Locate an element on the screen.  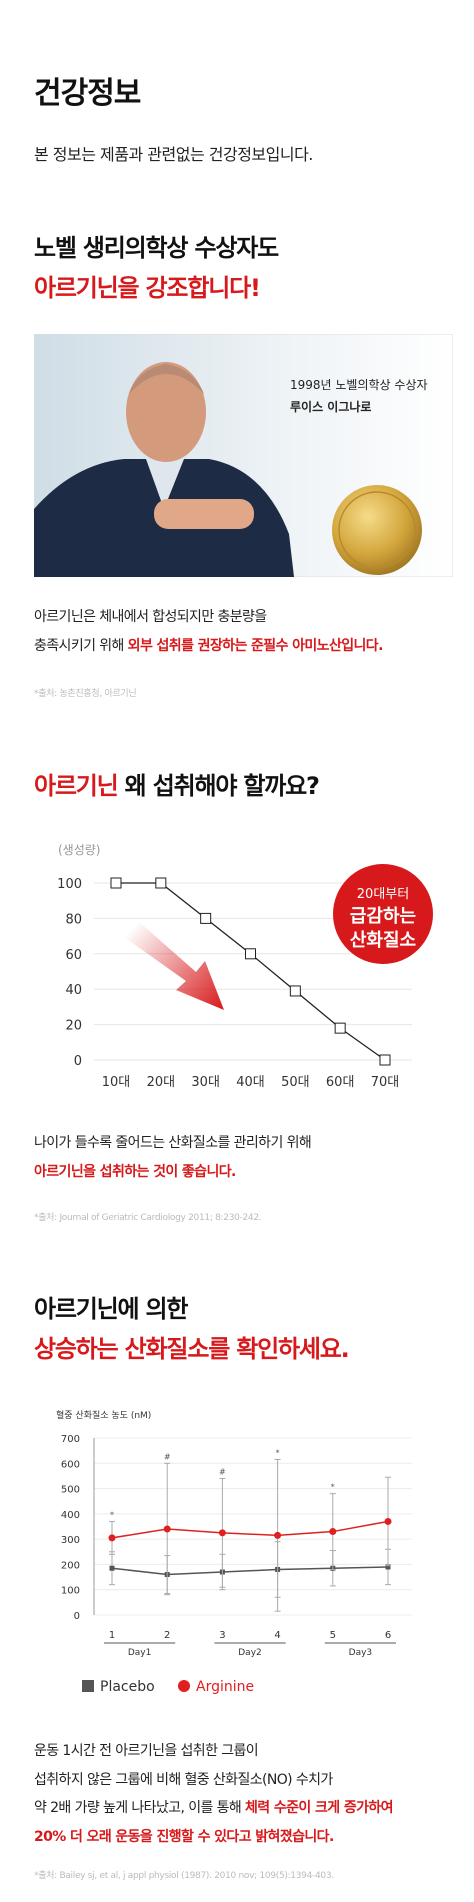
x-tick-label: 70대 is located at coordinates (385, 1082).